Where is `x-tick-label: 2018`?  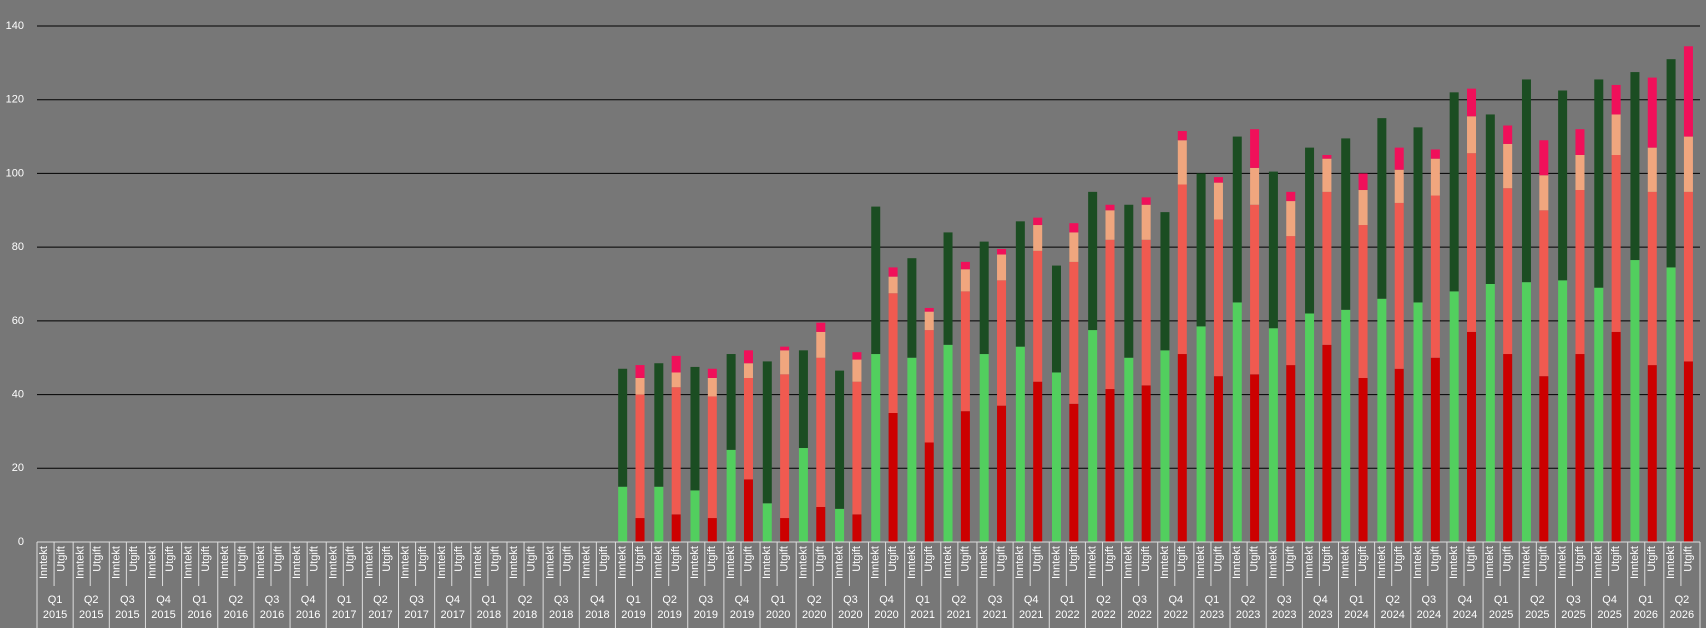 x-tick-label: 2018 is located at coordinates (561, 615).